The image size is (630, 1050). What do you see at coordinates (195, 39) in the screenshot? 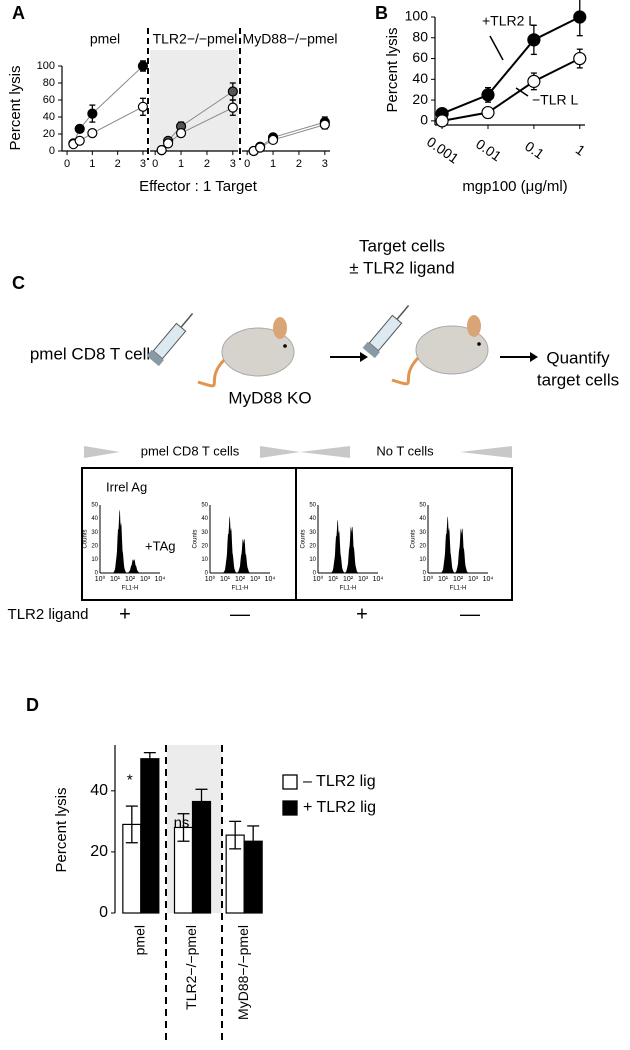
I see `subplot-title: TLR2−/−pmel` at bounding box center [195, 39].